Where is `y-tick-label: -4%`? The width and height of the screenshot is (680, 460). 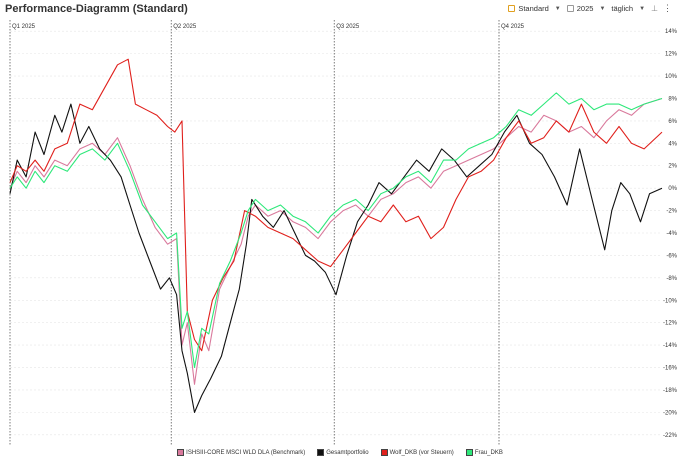
y-tick-label: -4% is located at coordinates (671, 234).